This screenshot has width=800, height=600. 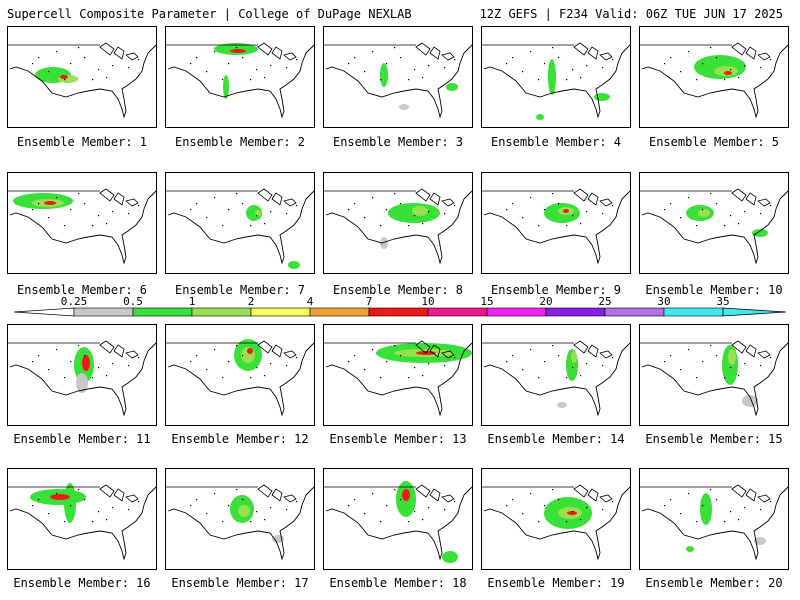 What do you see at coordinates (82, 290) in the screenshot?
I see `member-label-6: Ensemble Member: 6` at bounding box center [82, 290].